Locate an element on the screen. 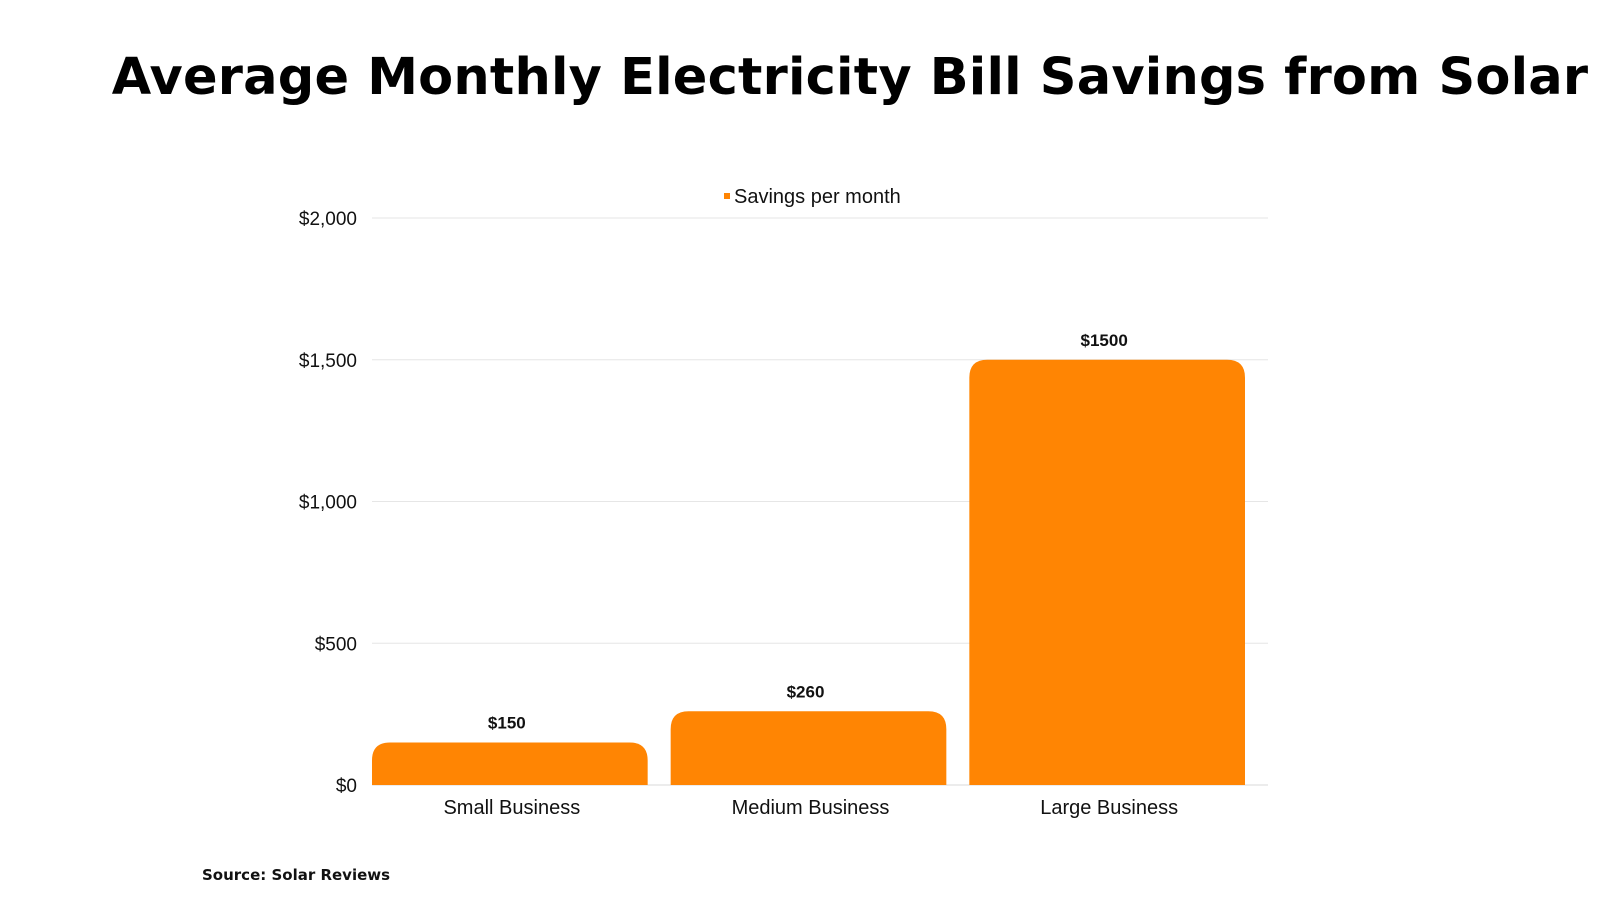 The width and height of the screenshot is (1600, 900). x-tick-label: Medium Business is located at coordinates (811, 808).